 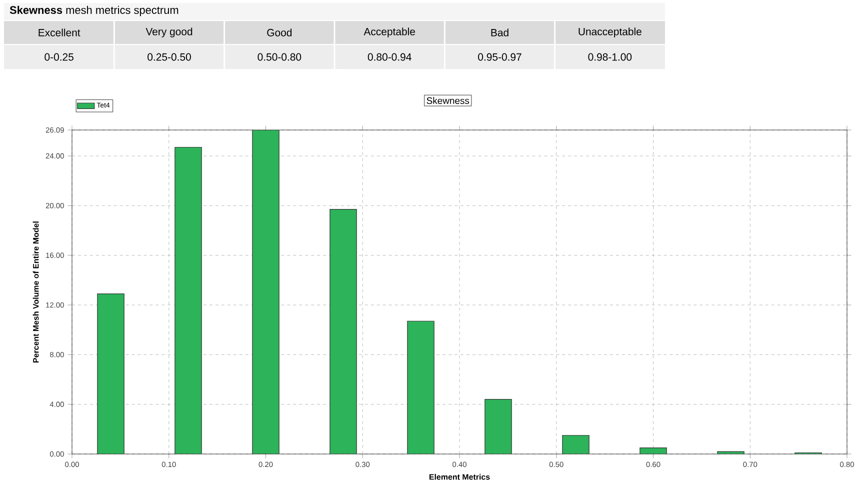 I want to click on text: 0.50-0.80, so click(x=280, y=57).